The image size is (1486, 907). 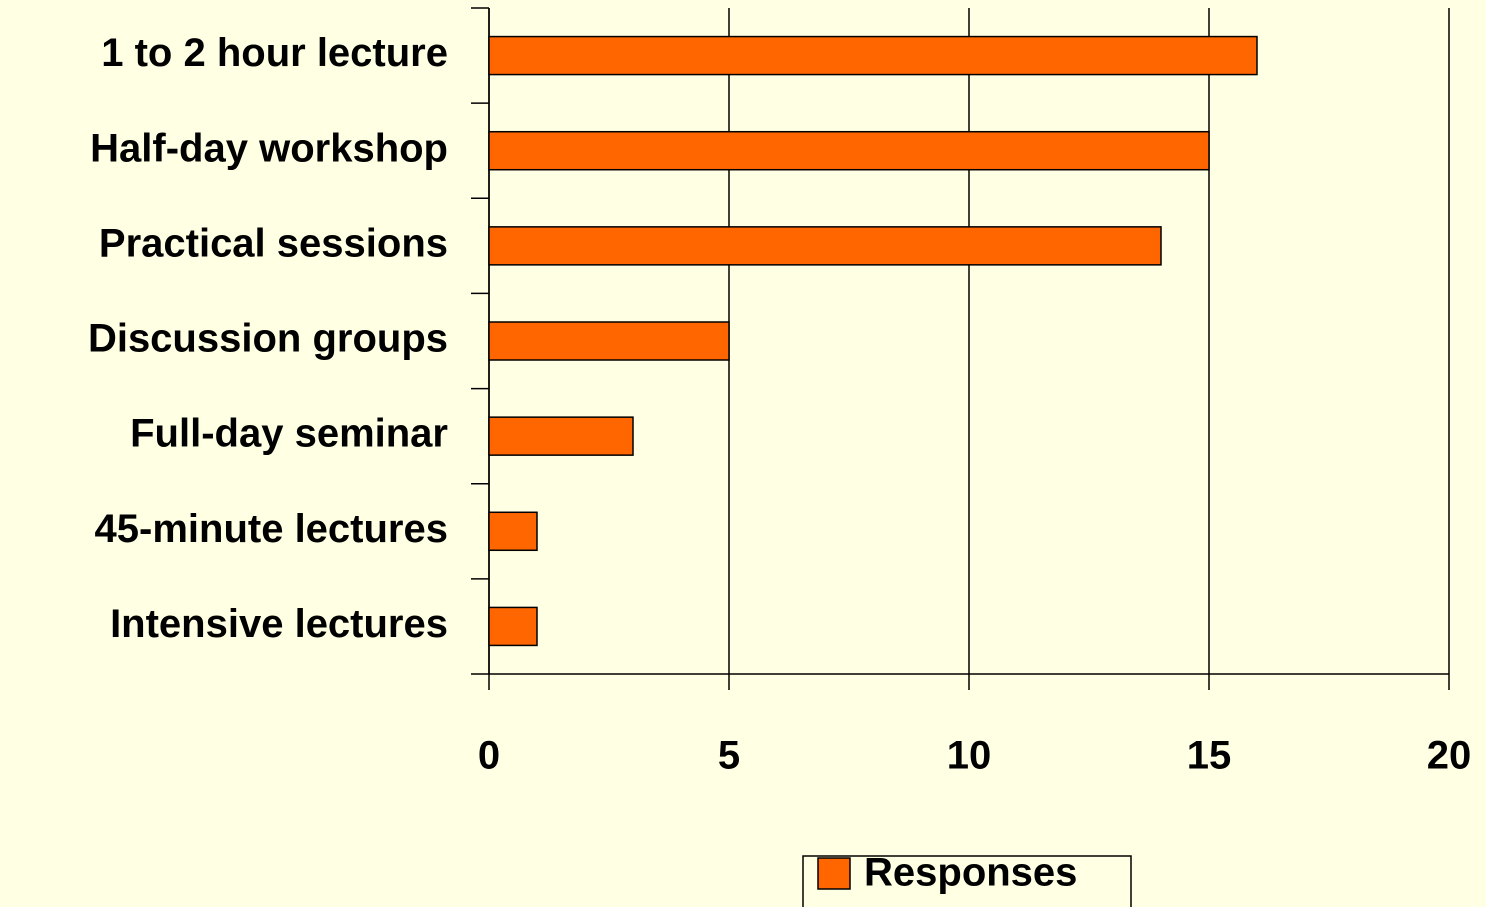 What do you see at coordinates (279, 624) in the screenshot?
I see `y-tick-label: Intensive lectures` at bounding box center [279, 624].